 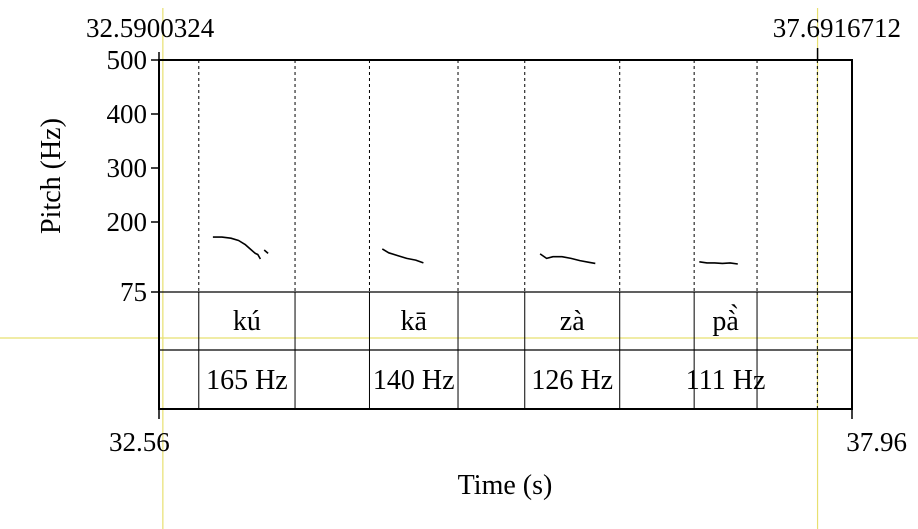 I want to click on y-tick-label: 300, so click(x=127, y=168).